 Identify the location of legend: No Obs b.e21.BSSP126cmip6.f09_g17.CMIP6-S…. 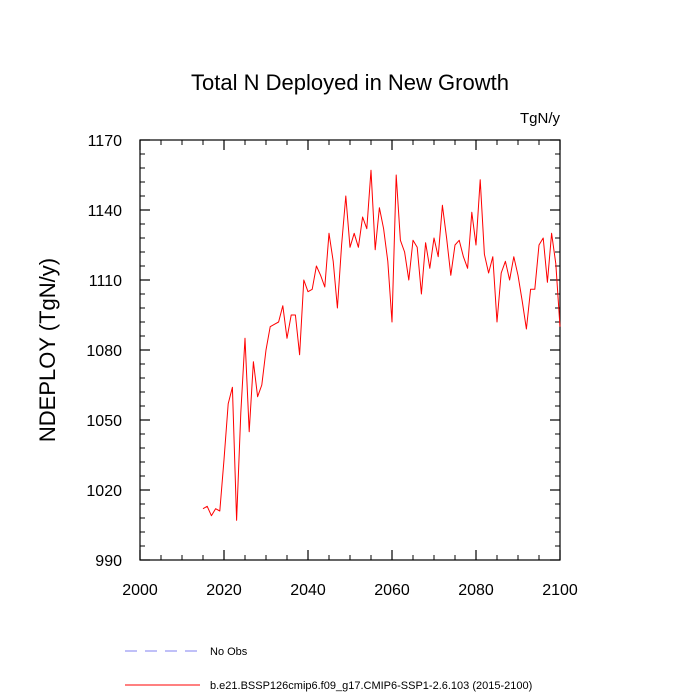
(328, 669).